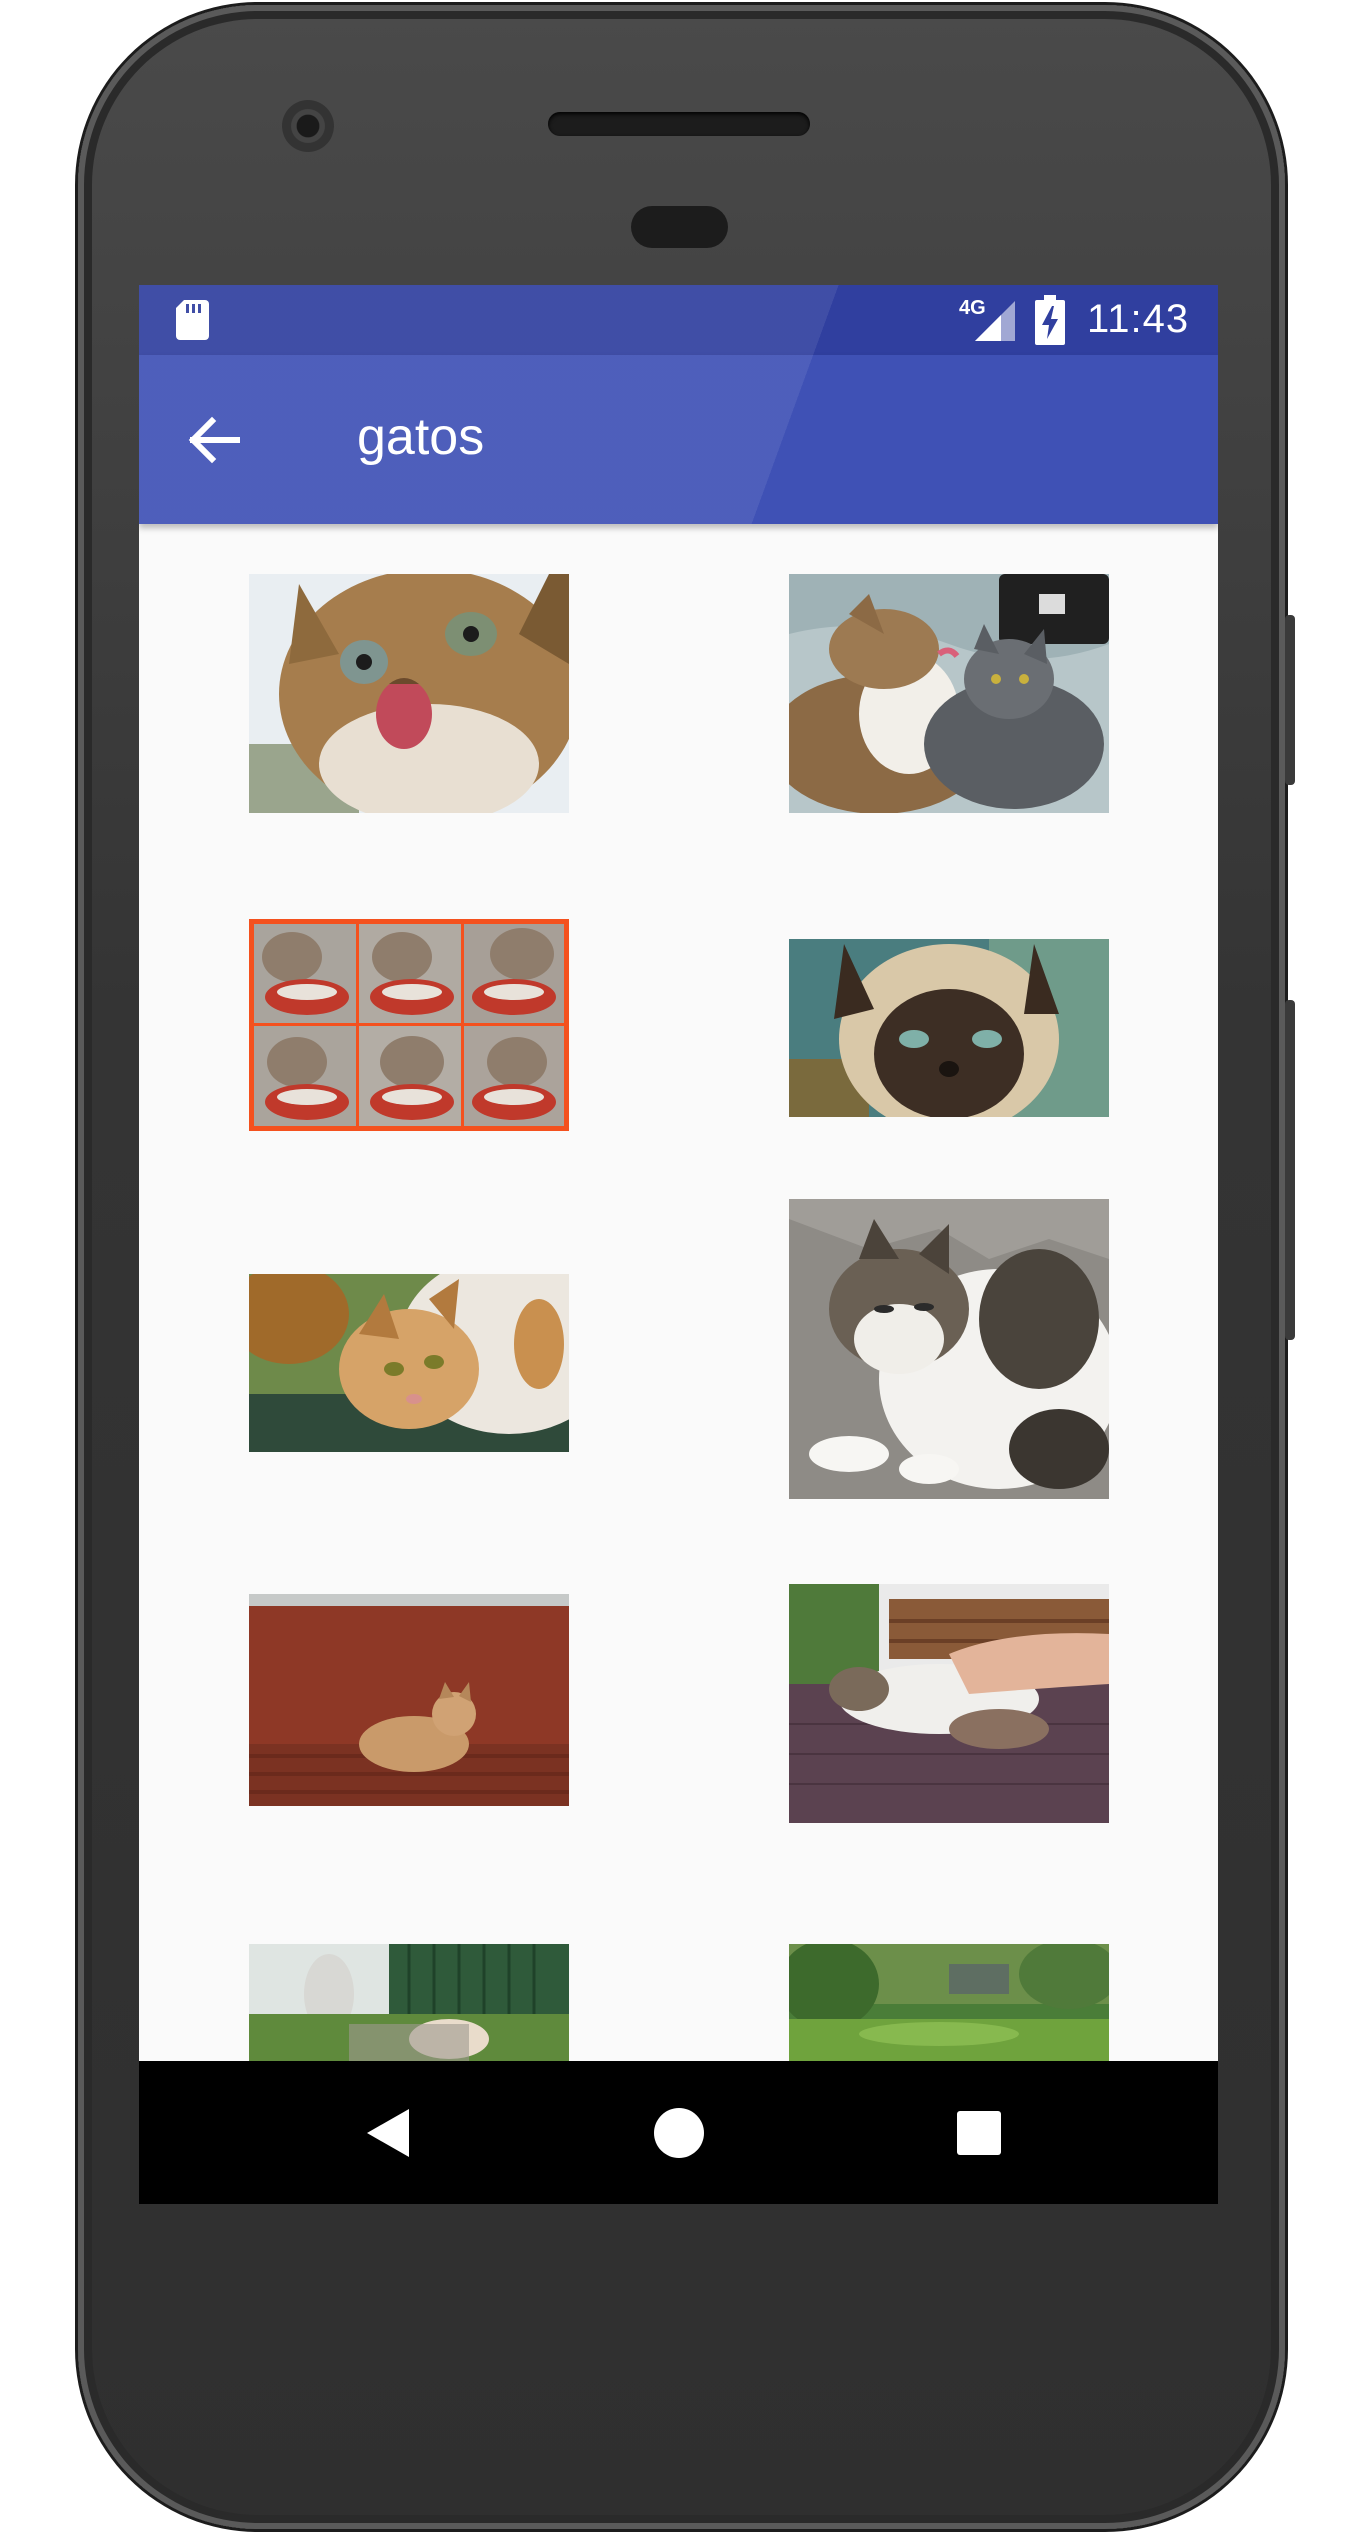 This screenshot has width=1370, height=2534. Describe the element at coordinates (214, 440) in the screenshot. I see `back-arrow-button` at that location.